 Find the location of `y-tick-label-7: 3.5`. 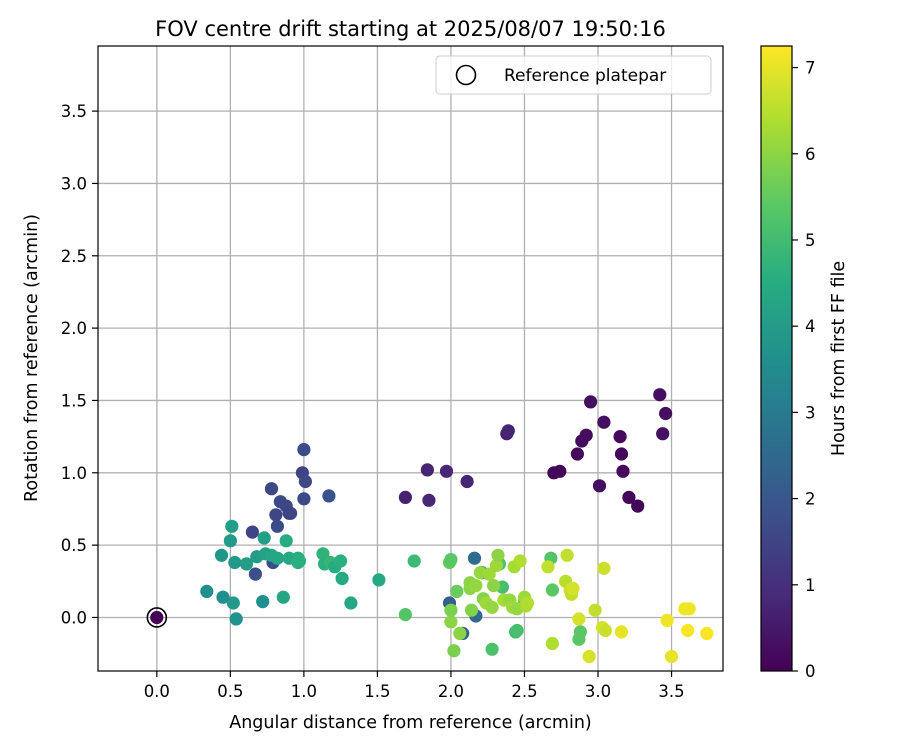

y-tick-label-7: 3.5 is located at coordinates (74, 111).